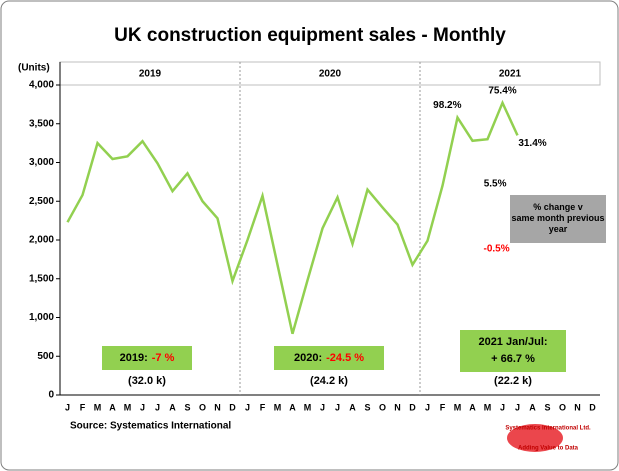 The image size is (619, 471). I want to click on summary-total: (24.2 k), so click(329, 381).